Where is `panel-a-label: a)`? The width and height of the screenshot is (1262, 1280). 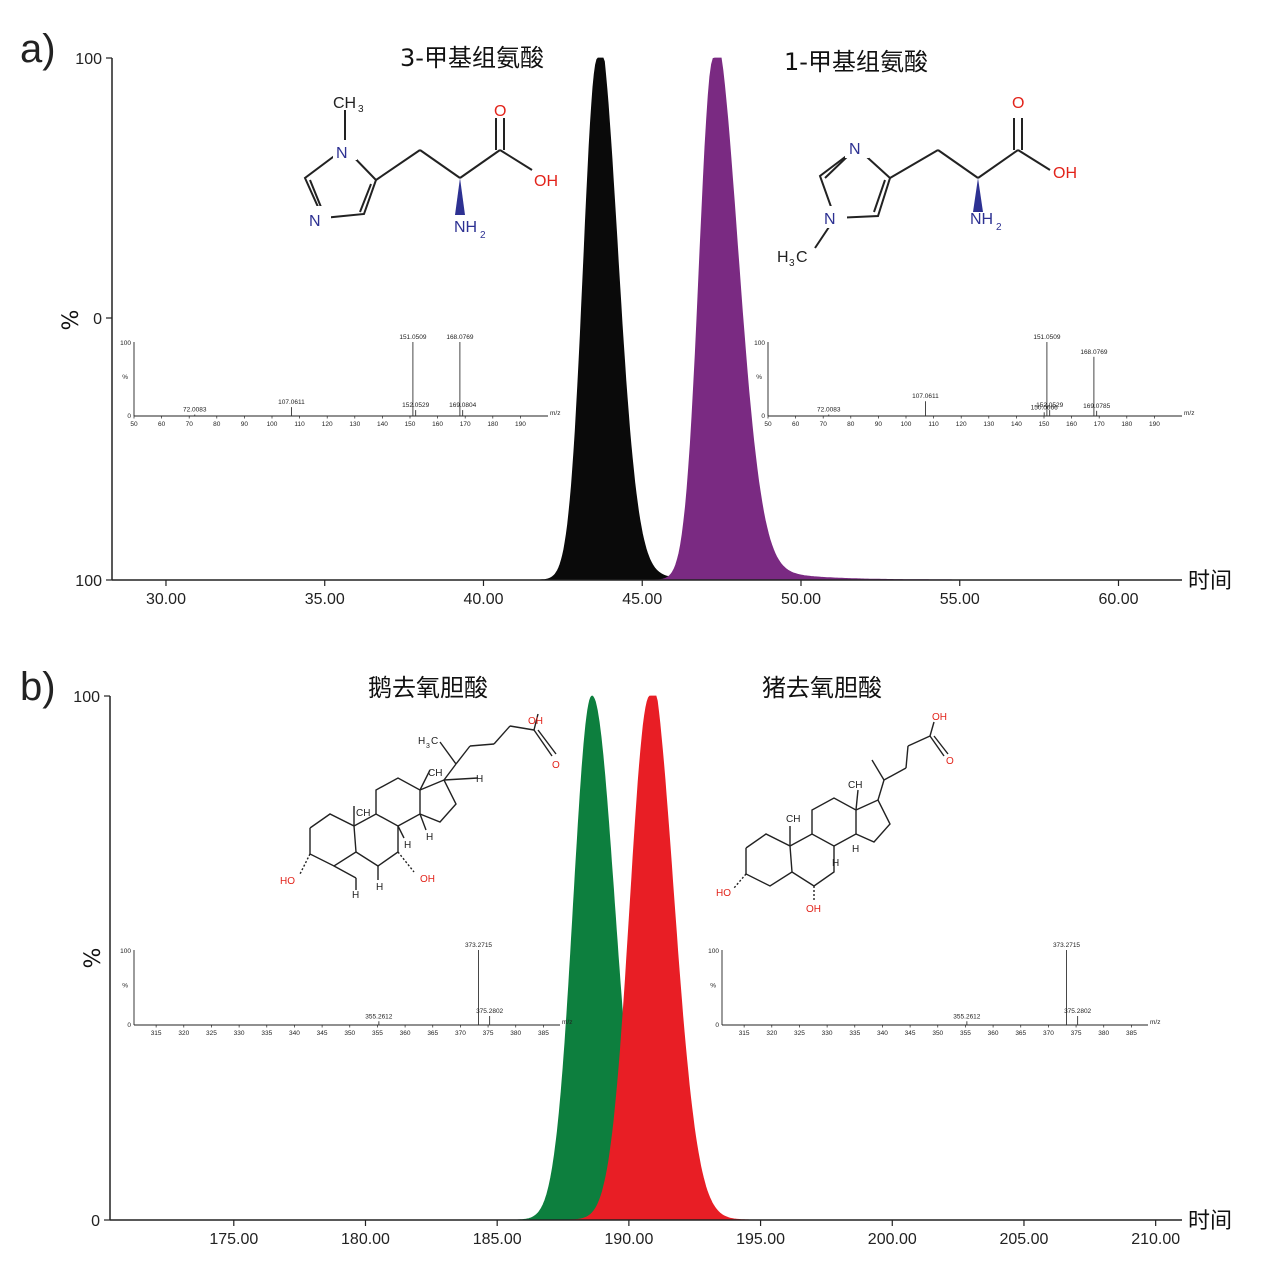 panel-a-label: a) is located at coordinates (38, 49).